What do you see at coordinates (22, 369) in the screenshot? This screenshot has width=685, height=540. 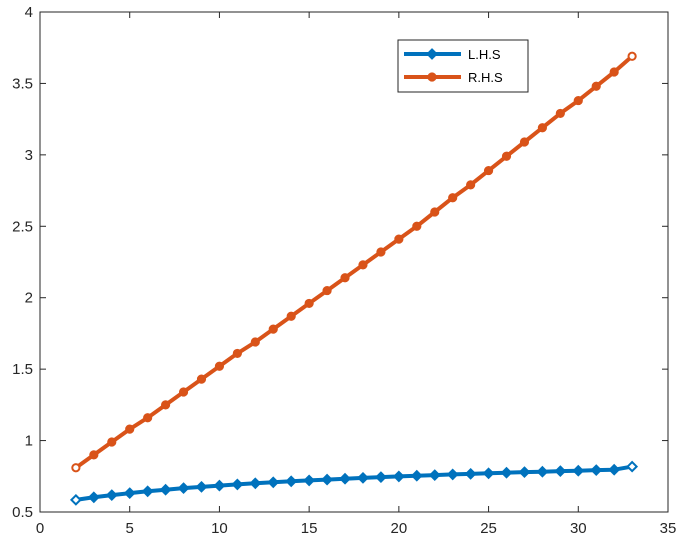 I see `y-tick-label: 1.5` at bounding box center [22, 369].